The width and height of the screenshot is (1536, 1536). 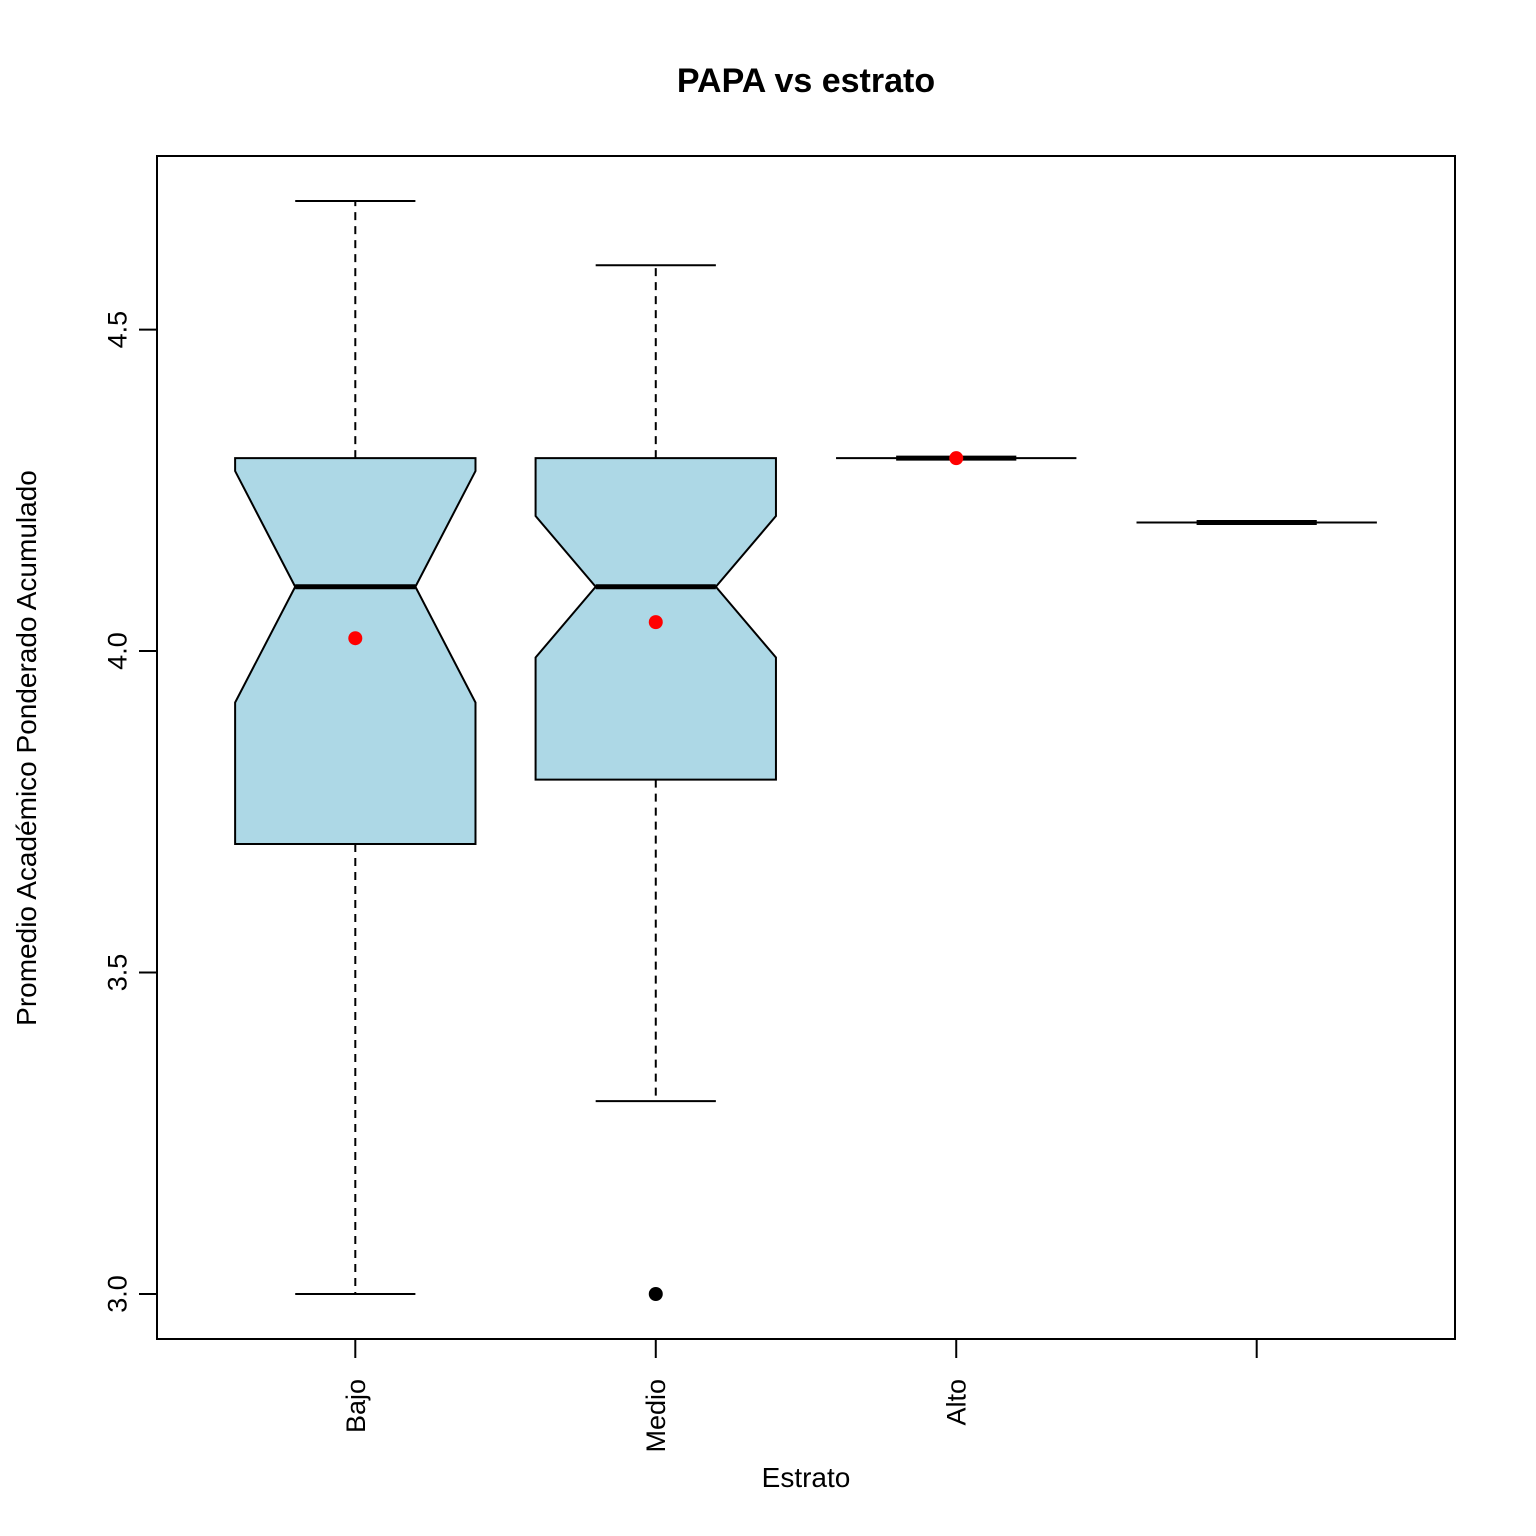 I want to click on x-axis: Bajo Medio Alto, so click(x=799, y=1396).